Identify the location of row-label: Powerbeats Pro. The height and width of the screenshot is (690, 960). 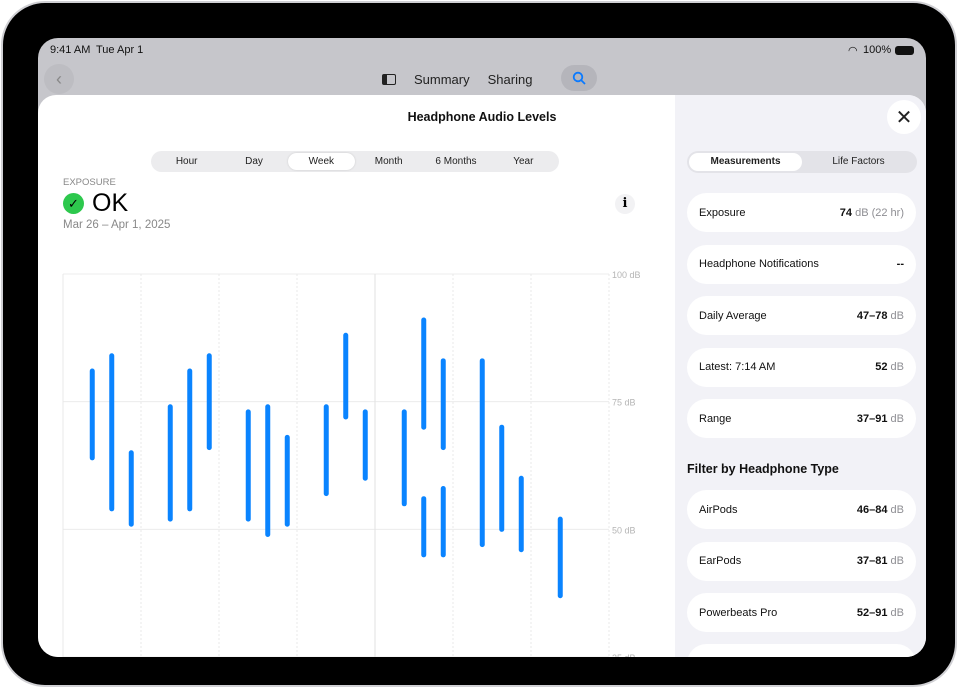
(738, 612).